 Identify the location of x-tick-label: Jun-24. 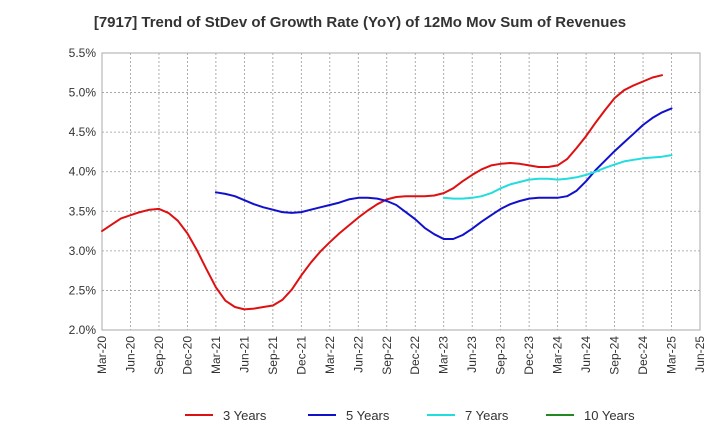
(586, 354).